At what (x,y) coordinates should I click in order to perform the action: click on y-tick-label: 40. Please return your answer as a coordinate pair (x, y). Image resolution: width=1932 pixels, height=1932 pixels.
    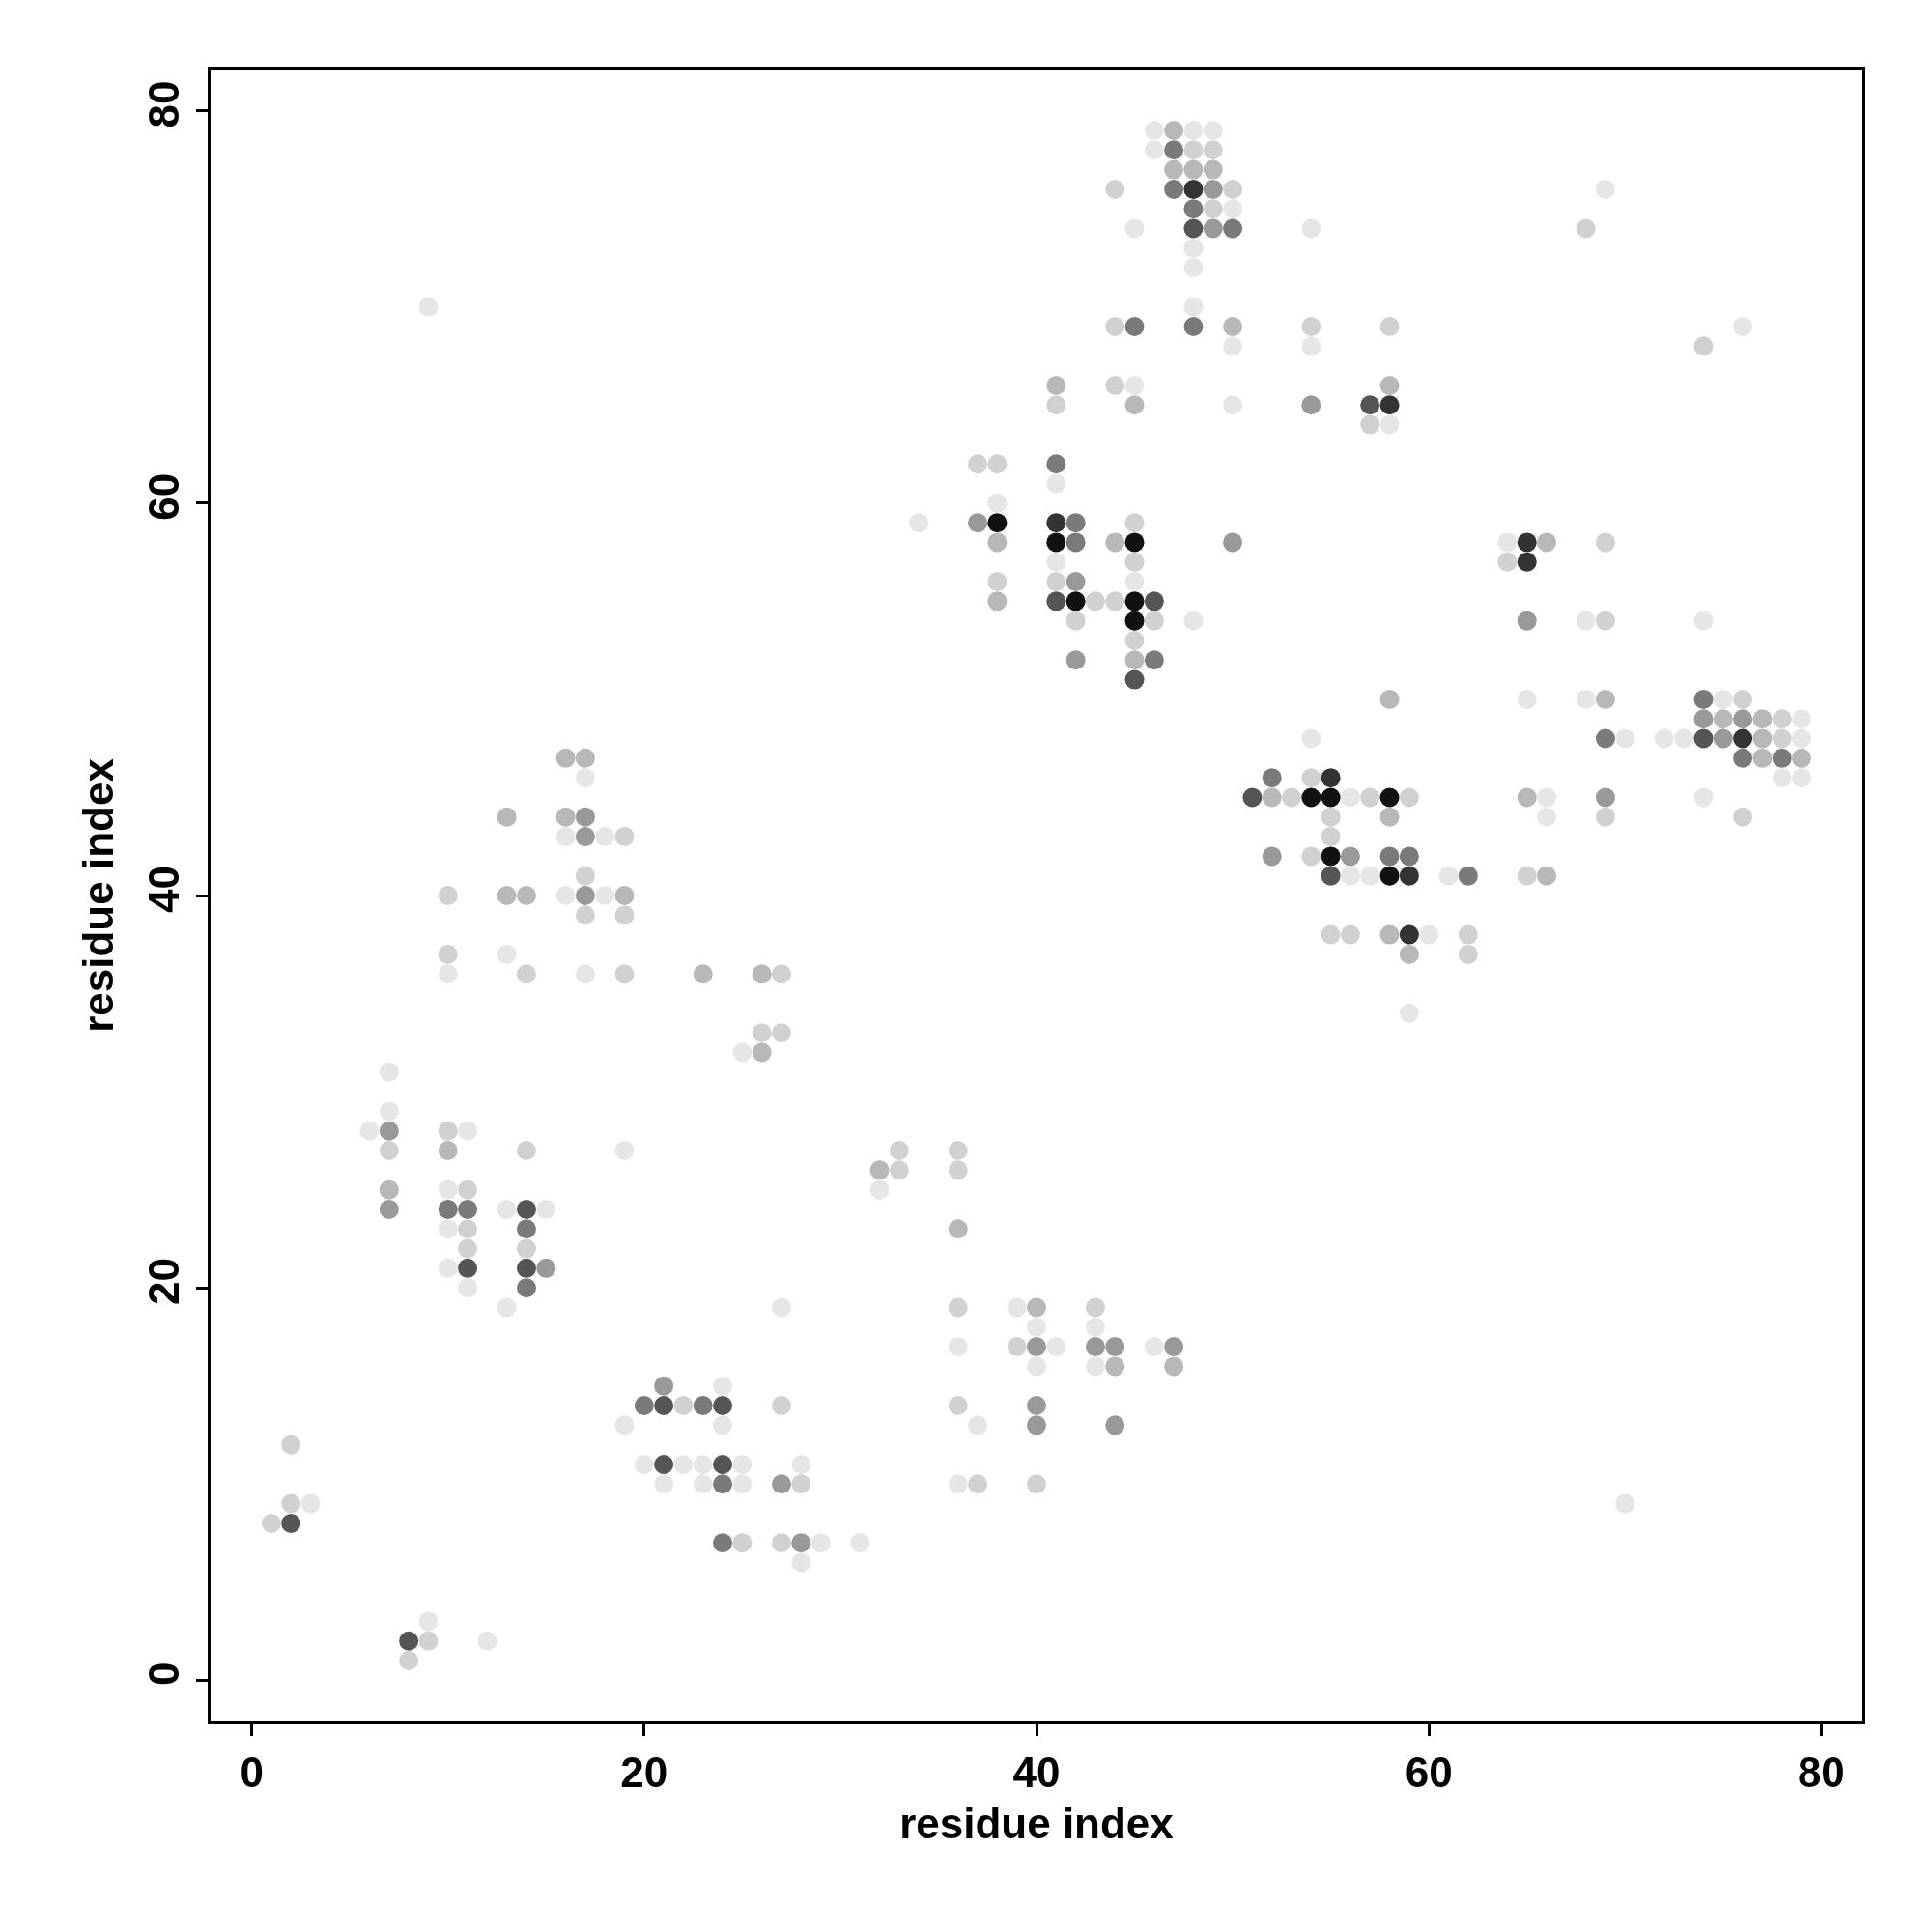
    Looking at the image, I should click on (164, 889).